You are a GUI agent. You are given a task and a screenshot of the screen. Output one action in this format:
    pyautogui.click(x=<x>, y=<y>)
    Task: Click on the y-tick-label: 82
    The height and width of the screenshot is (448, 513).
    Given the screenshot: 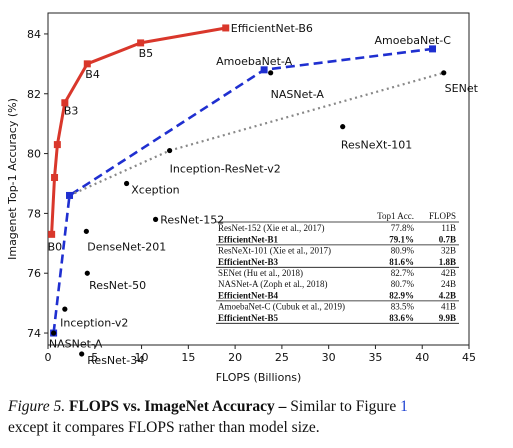 What is the action you would take?
    pyautogui.click(x=34, y=94)
    